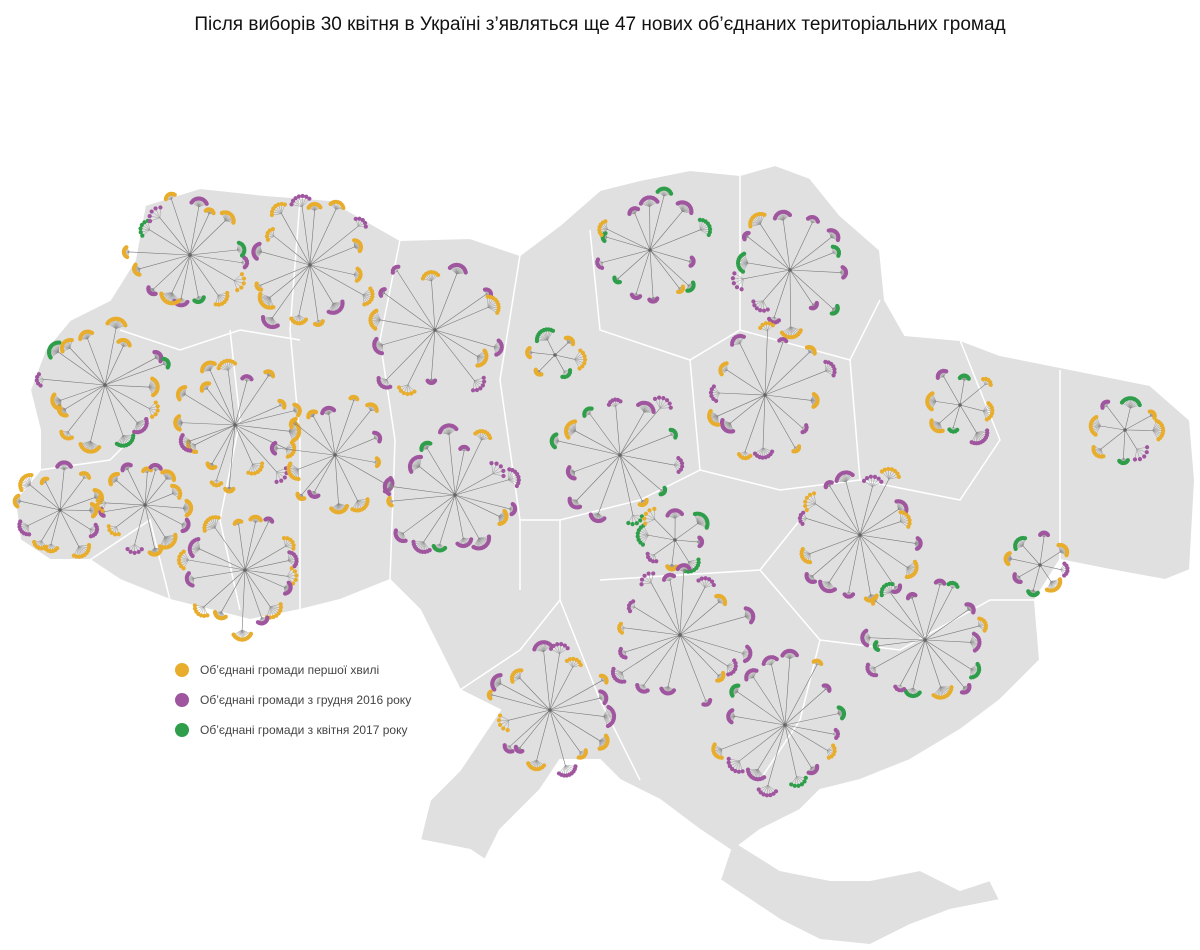  I want to click on legend-item-first-wave: Об’єднані громади першої хвилі, so click(293, 670).